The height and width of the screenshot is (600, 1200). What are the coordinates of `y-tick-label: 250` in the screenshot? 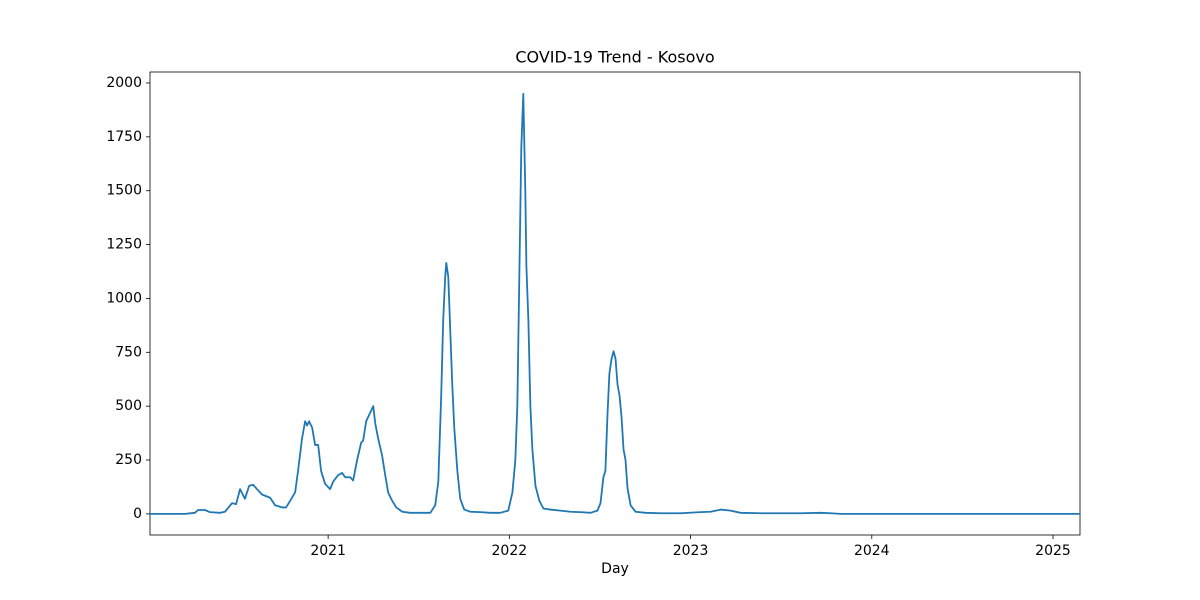 It's located at (128, 460).